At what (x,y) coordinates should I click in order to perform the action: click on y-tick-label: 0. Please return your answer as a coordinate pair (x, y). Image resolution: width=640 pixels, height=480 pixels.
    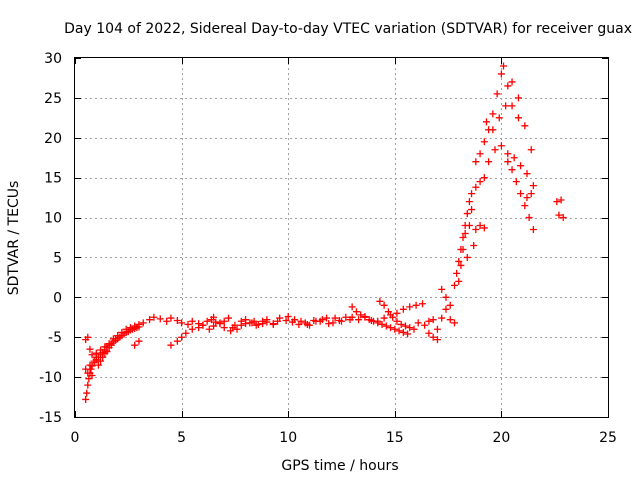
    Looking at the image, I should click on (57, 298).